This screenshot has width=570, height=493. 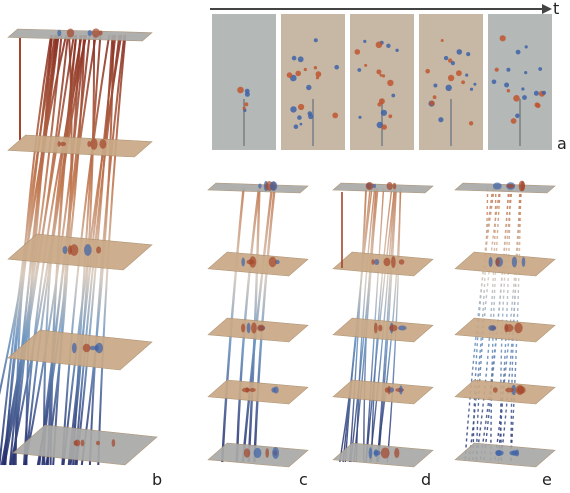 I want to click on time-axis-arrow, so click(x=381, y=9).